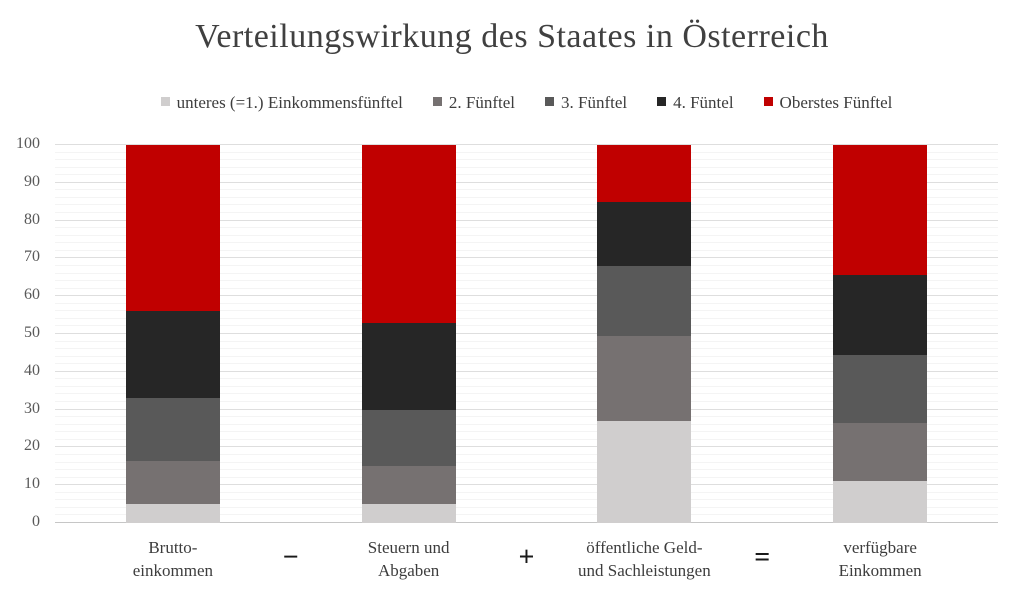 This screenshot has width=1024, height=595. I want to click on category-label: verfügbare Einkommen, so click(880, 559).